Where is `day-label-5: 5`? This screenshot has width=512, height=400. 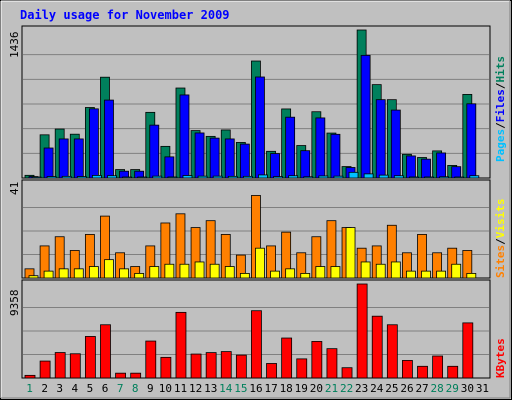
day-label-5: 5 is located at coordinates (90, 388).